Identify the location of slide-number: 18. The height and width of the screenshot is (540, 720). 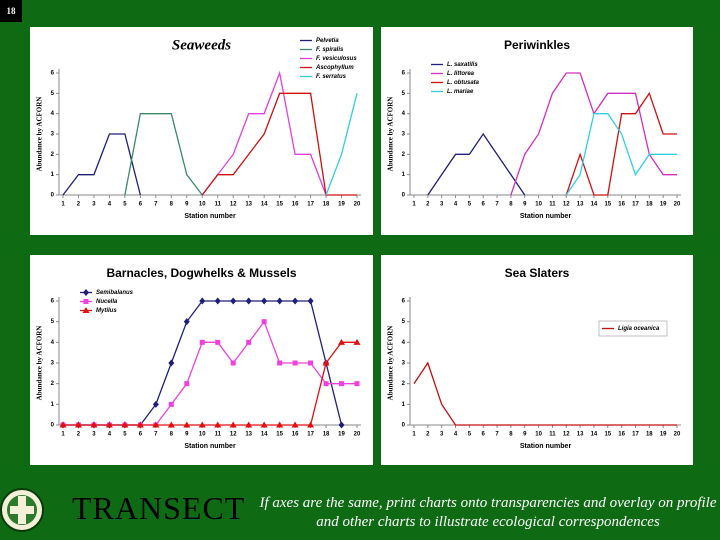
(11, 11).